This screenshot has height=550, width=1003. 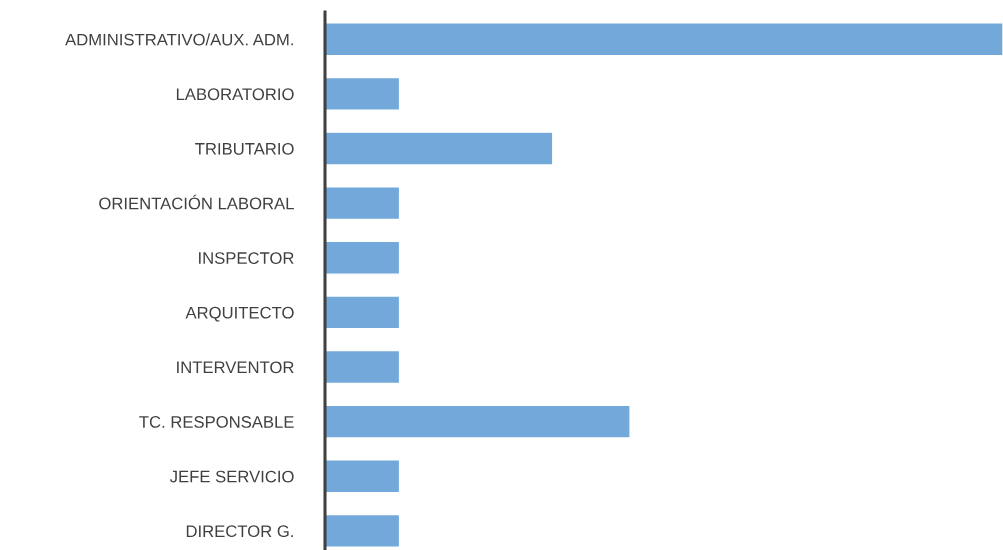 I want to click on y-tick-label: ARQUITECTO, so click(x=239, y=314).